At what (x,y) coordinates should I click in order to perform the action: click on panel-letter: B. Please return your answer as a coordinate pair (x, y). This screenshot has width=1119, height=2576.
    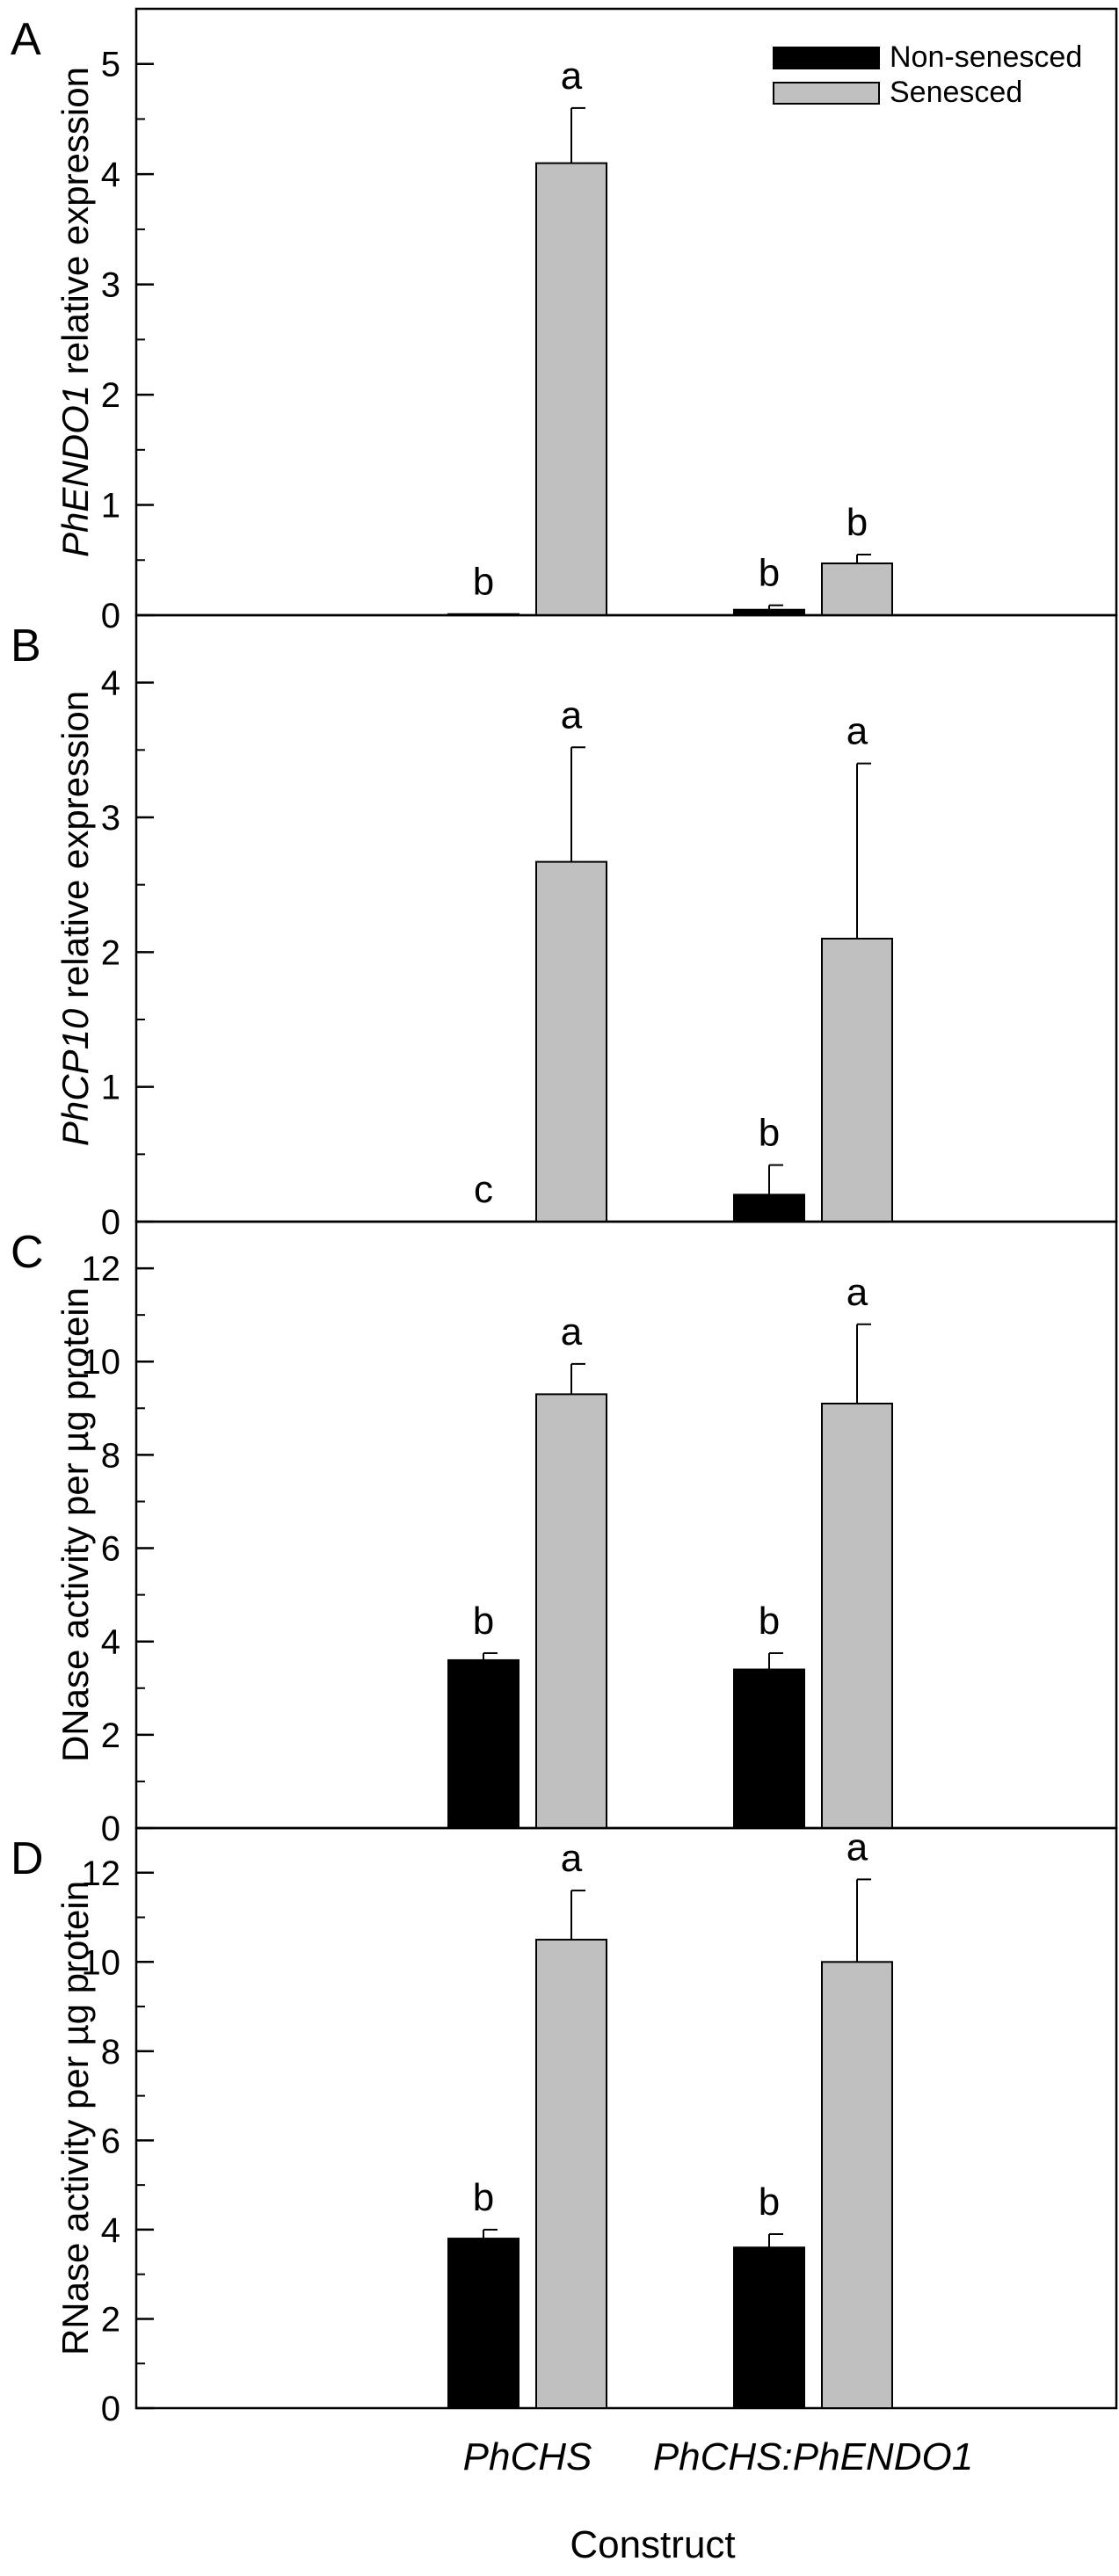
    Looking at the image, I should click on (26, 645).